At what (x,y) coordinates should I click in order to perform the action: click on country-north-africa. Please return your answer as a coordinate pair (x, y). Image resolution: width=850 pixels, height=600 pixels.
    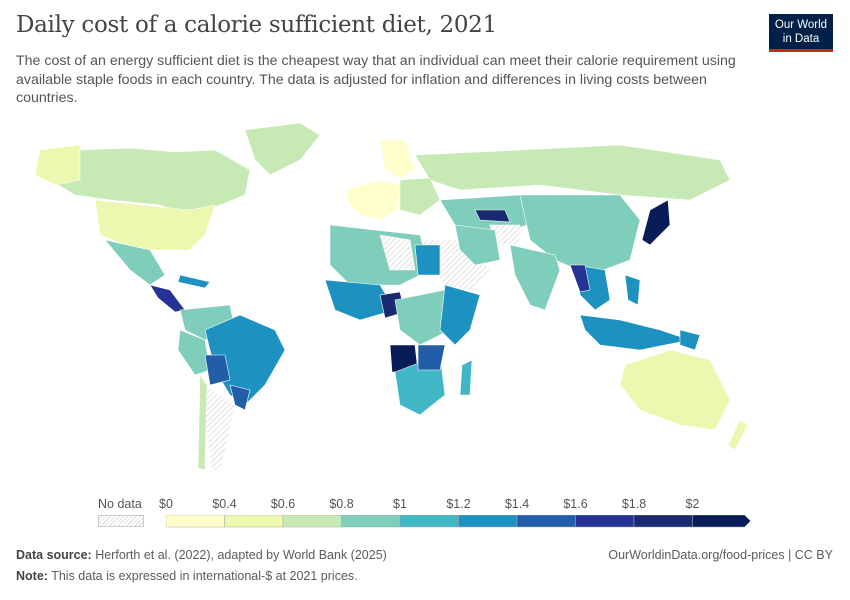
    Looking at the image, I should click on (380, 255).